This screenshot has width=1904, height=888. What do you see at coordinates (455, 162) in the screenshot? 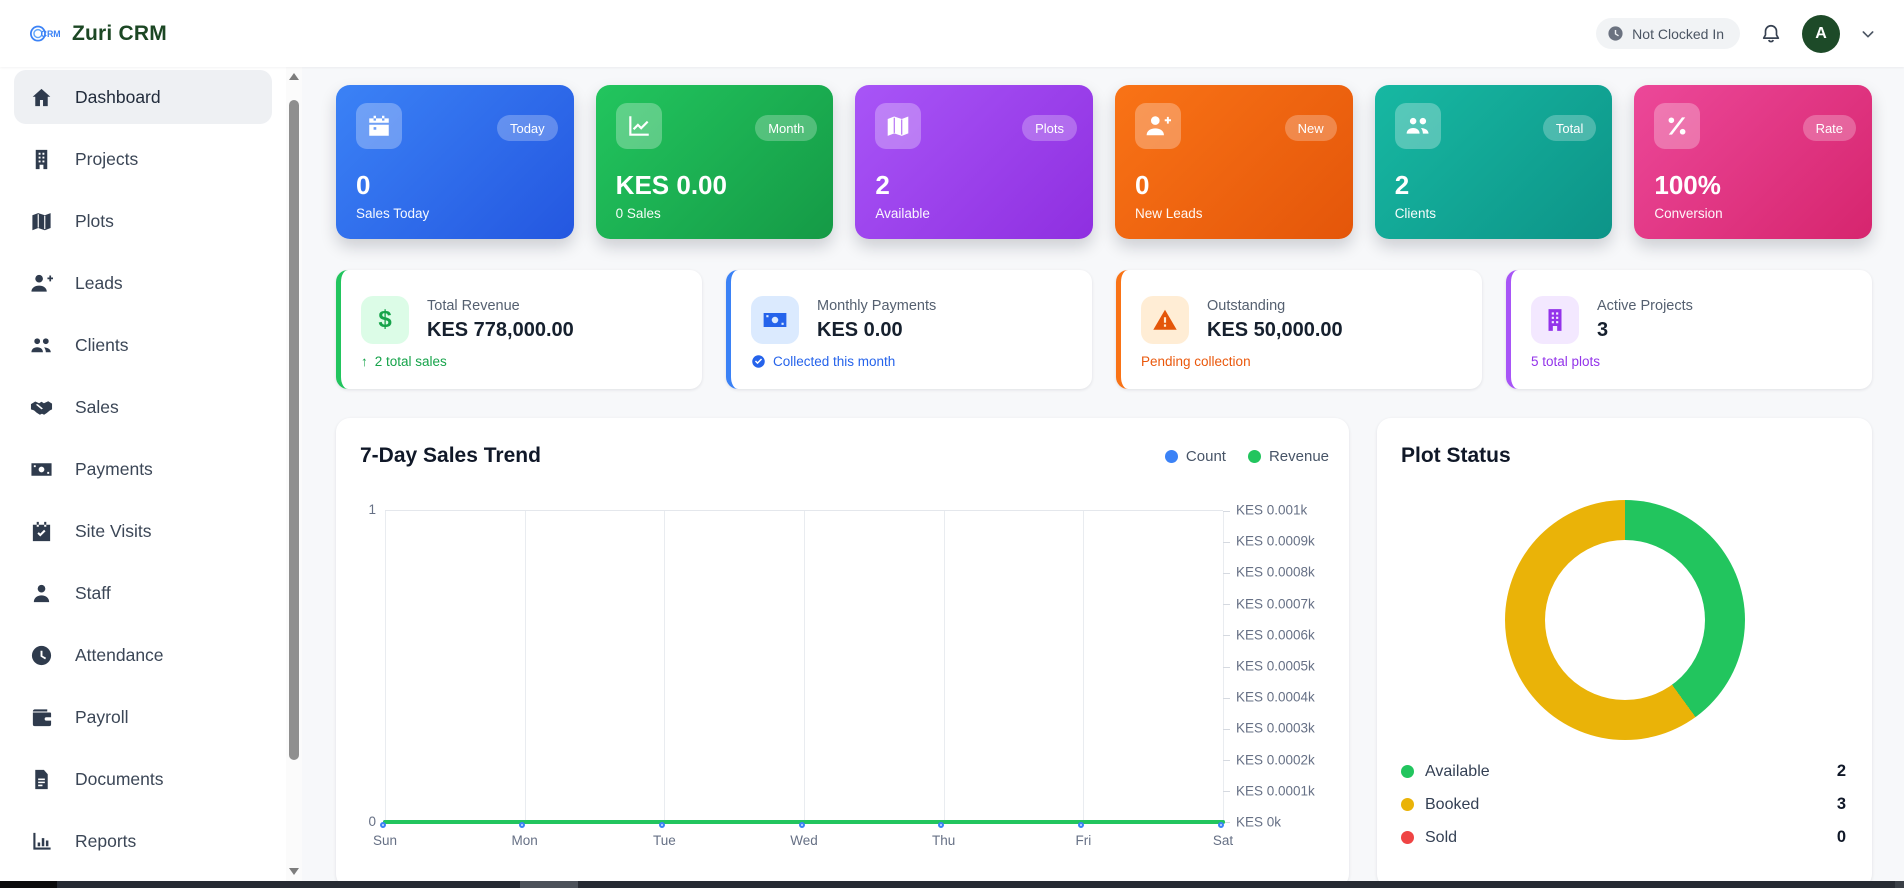
I see `stat-card-sales-today: Today 0 Sales Today` at bounding box center [455, 162].